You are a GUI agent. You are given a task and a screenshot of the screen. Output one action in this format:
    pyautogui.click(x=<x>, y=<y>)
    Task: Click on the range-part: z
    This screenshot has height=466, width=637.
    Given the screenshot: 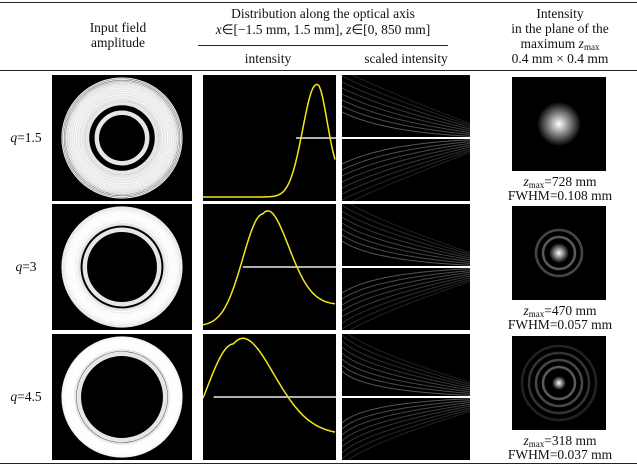 What is the action you would take?
    pyautogui.click(x=349, y=29)
    